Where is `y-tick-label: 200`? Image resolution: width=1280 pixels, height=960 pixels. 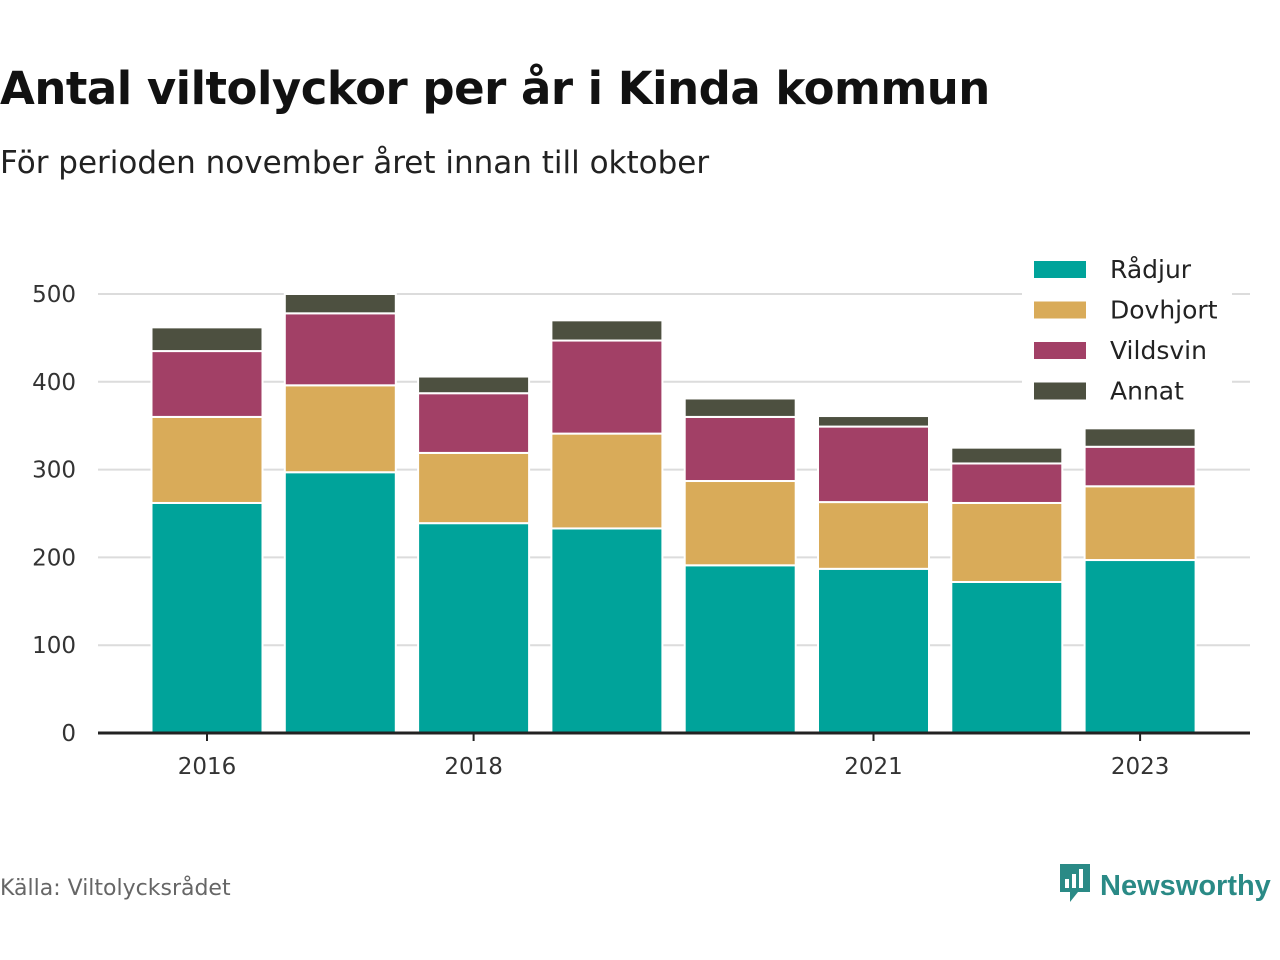
y-tick-label: 200 is located at coordinates (54, 558).